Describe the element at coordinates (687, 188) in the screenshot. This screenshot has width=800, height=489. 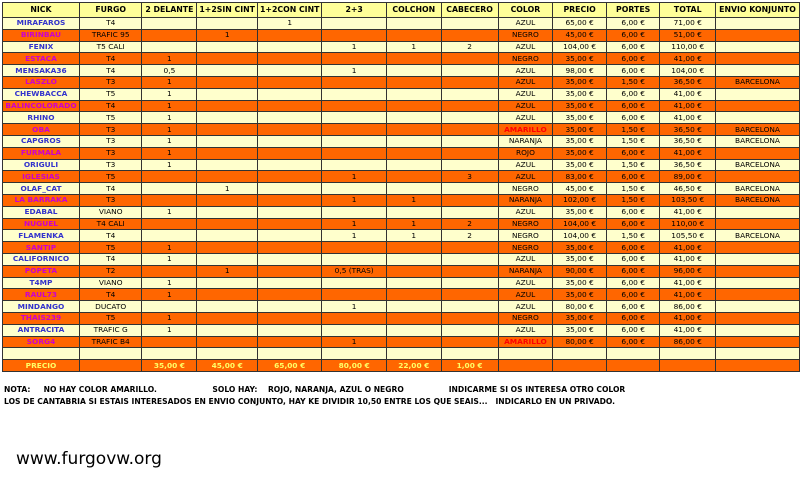
I see `cell-total: 46,50 €` at that location.